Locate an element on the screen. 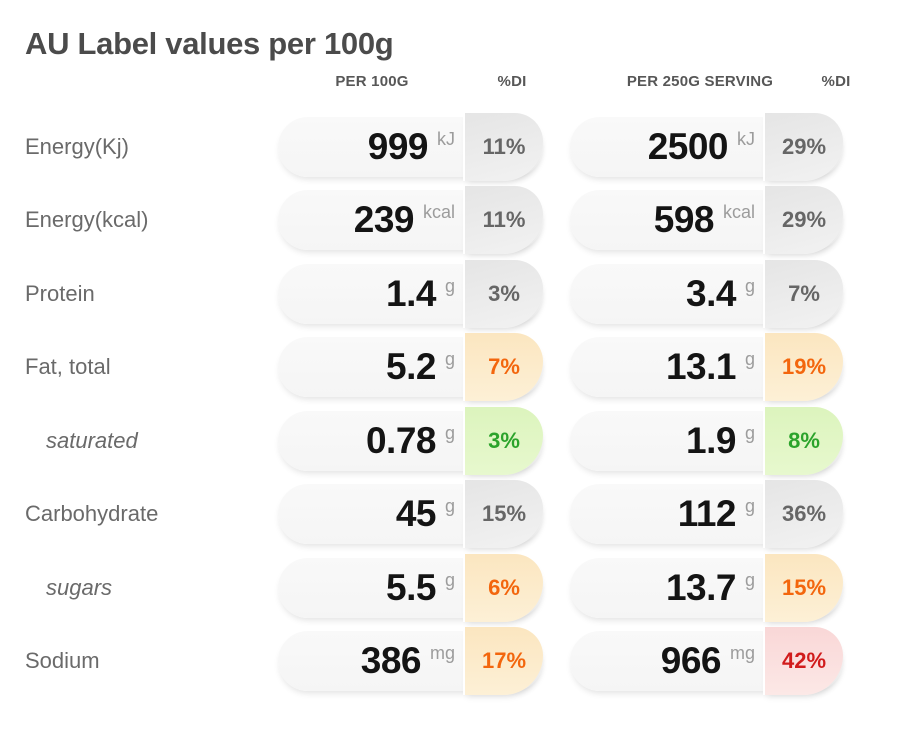  di-value: 19% is located at coordinates (804, 367).